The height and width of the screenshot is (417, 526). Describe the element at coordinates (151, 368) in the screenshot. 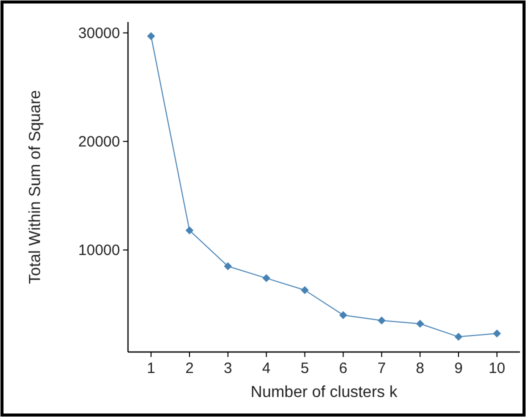

I see `x-tick-label: 1` at that location.